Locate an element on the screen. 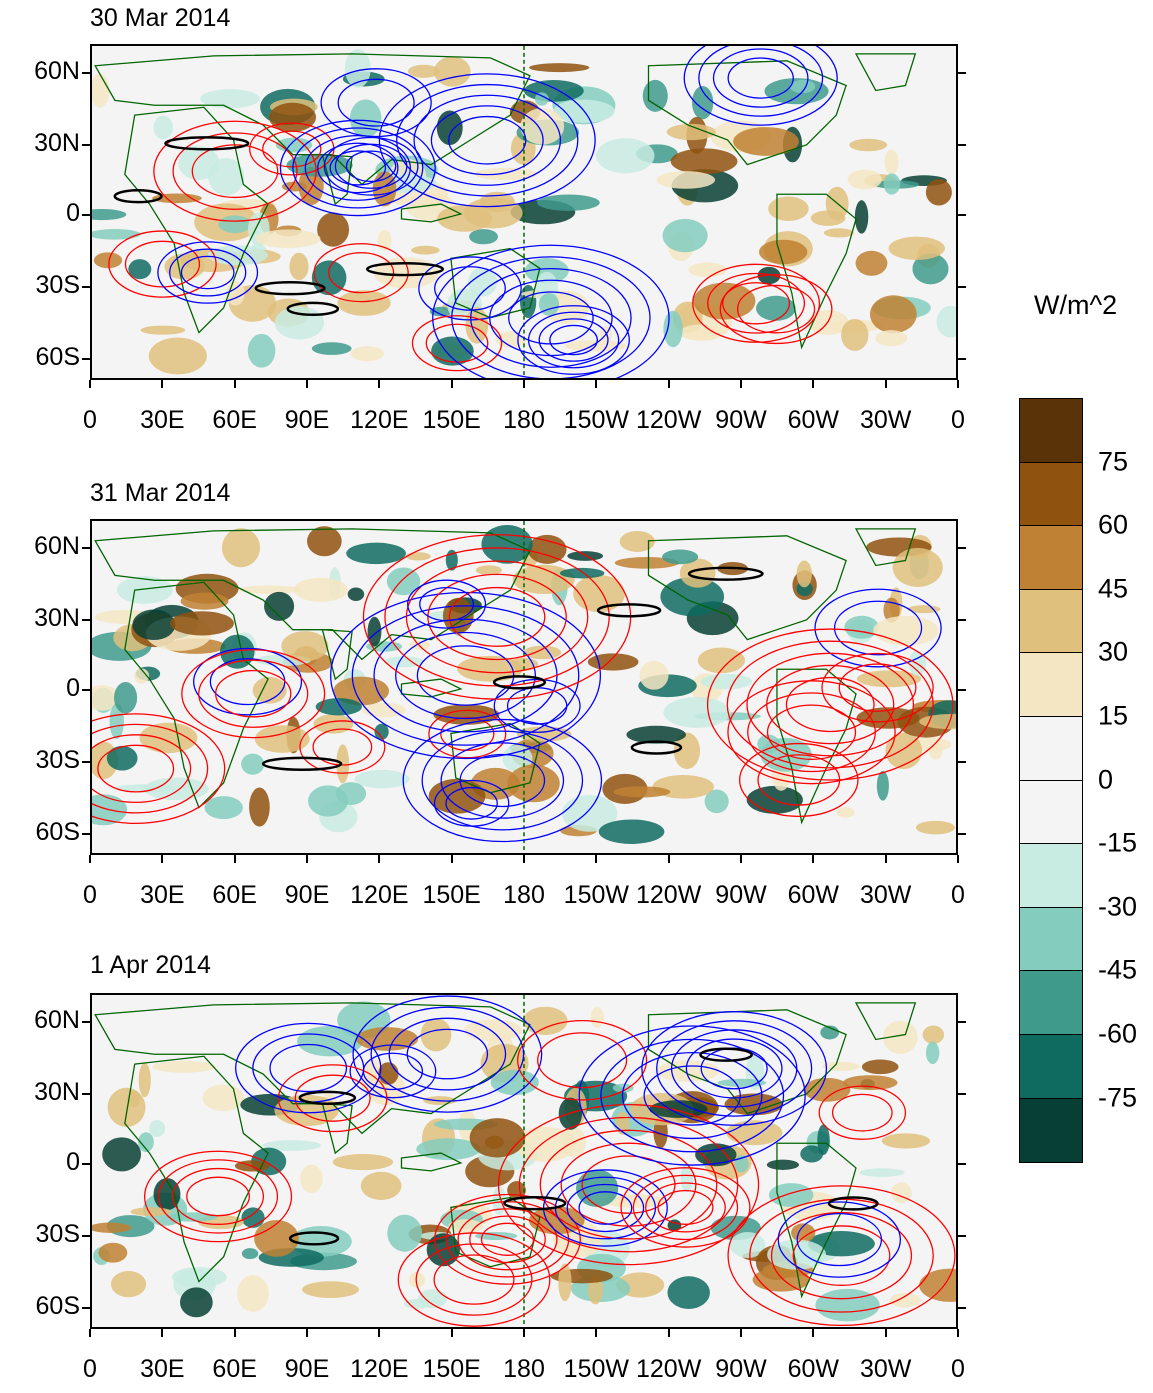 This screenshot has height=1393, width=1153. colorbar-label: 60 is located at coordinates (1113, 524).